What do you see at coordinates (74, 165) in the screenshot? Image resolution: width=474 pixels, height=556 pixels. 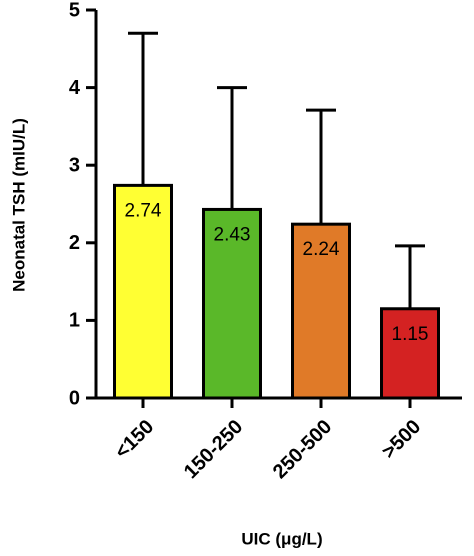 I see `y-tick-label: 3` at bounding box center [74, 165].